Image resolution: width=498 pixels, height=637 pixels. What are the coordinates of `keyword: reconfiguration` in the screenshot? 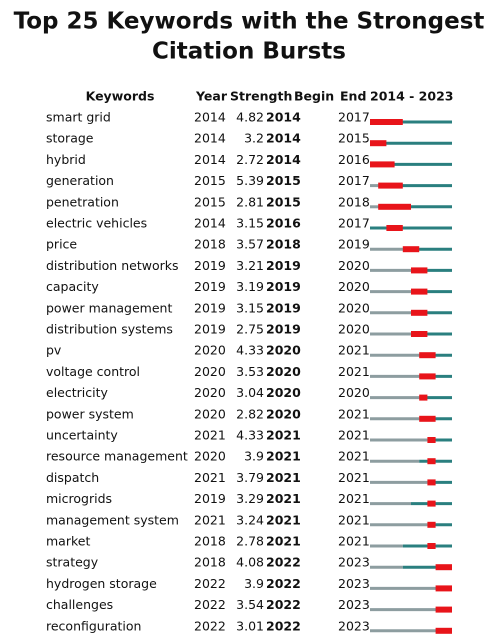 It's located at (93, 625).